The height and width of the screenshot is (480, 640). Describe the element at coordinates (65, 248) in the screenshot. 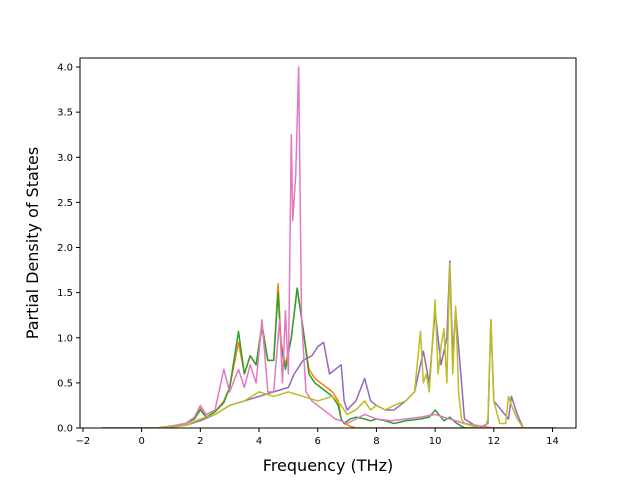

I see `y-tick-label: 2.0` at that location.